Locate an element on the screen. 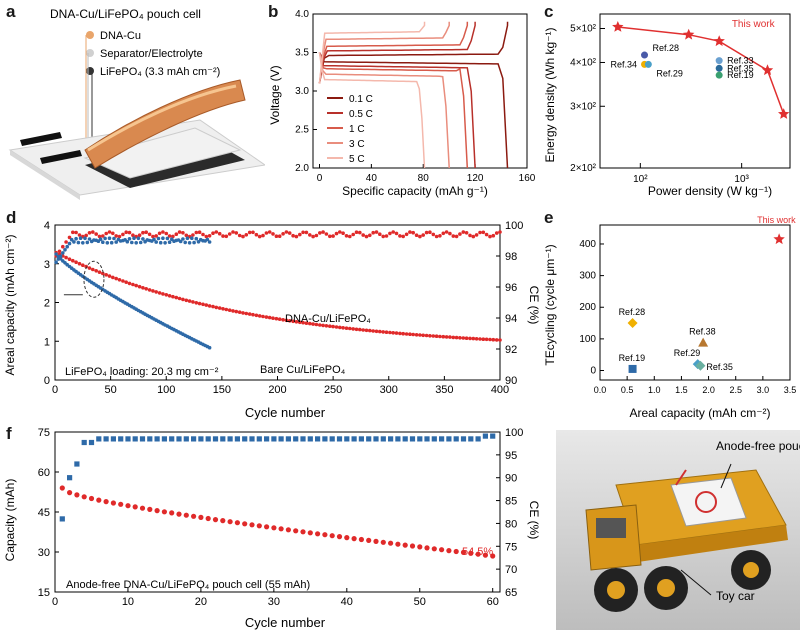 The width and height of the screenshot is (800, 630). chart-d-xtick-label: 300 is located at coordinates (389, 390).